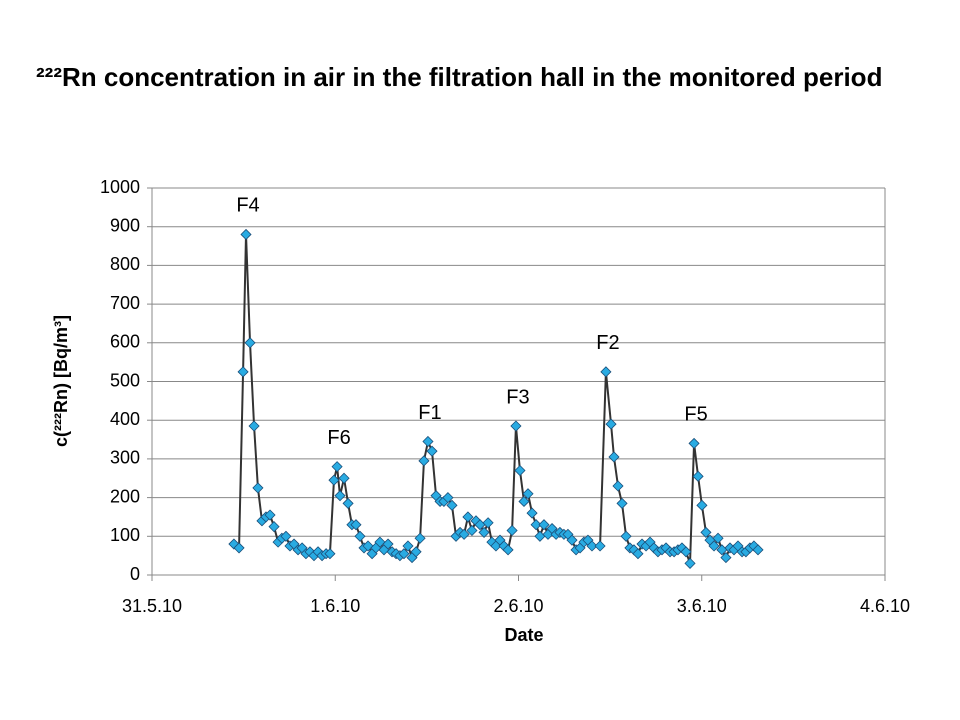 The height and width of the screenshot is (720, 960). What do you see at coordinates (607, 343) in the screenshot?
I see `annotation: F2` at bounding box center [607, 343].